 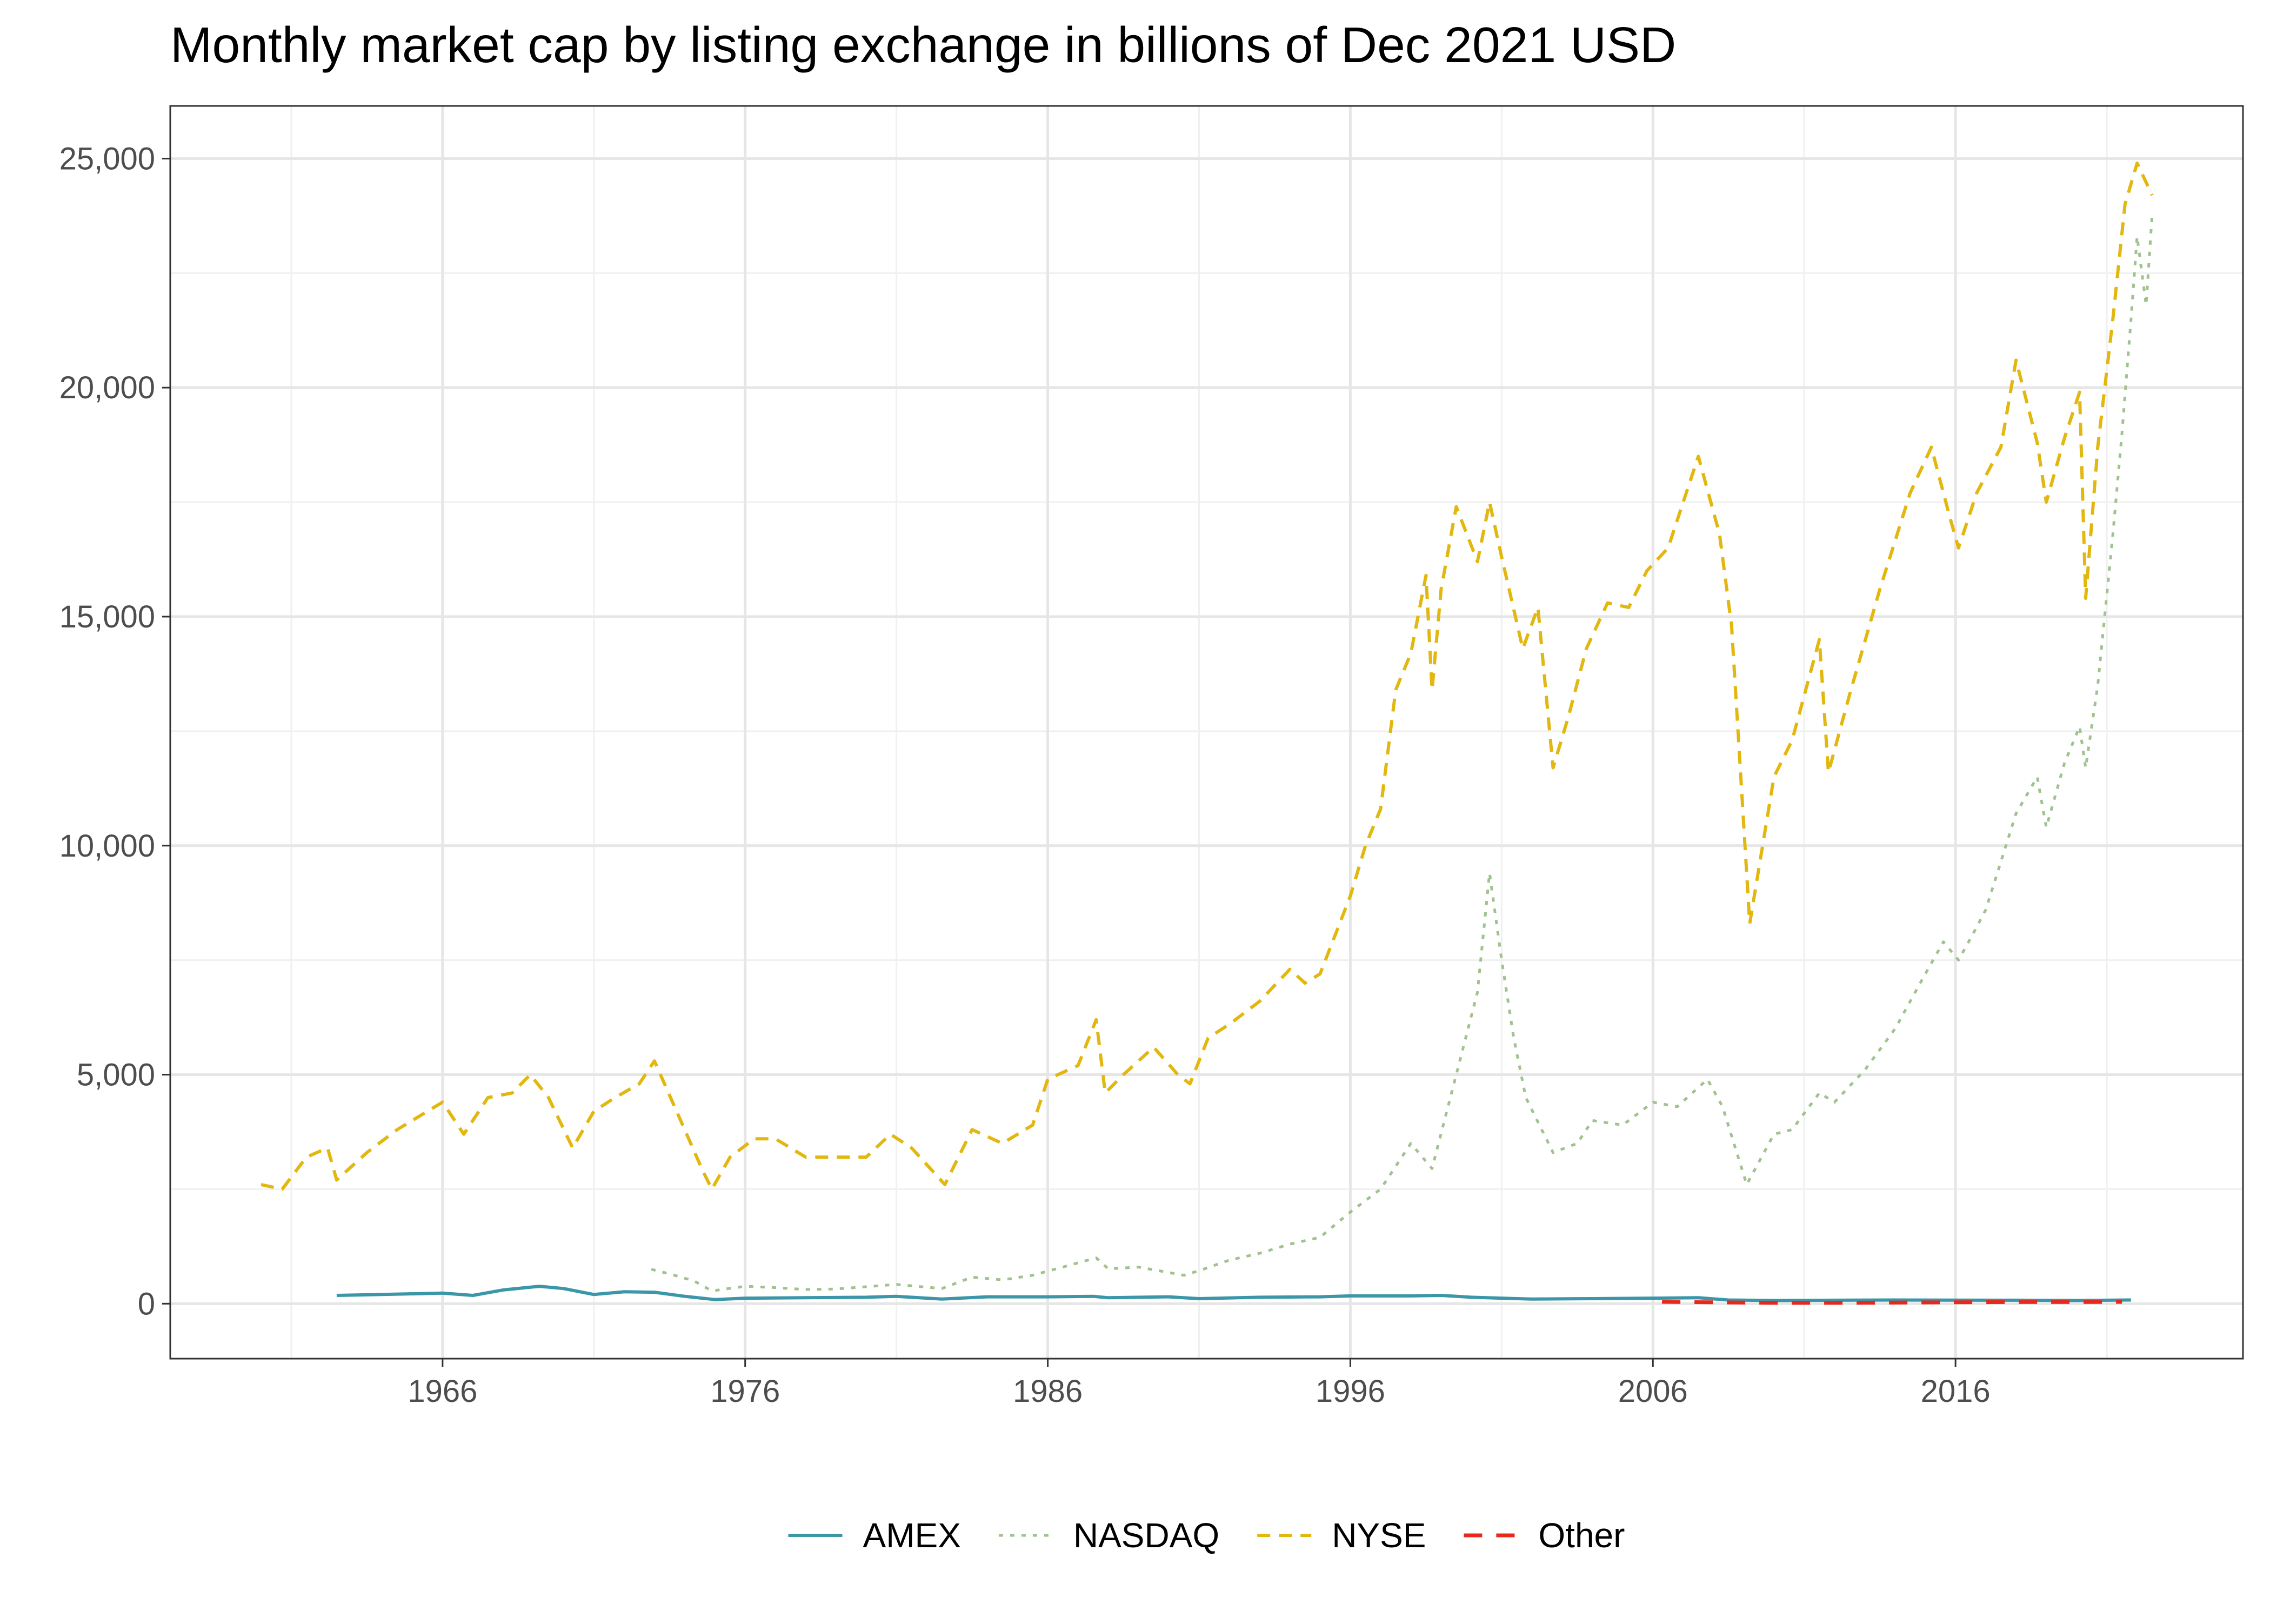 What do you see at coordinates (1350, 1391) in the screenshot?
I see `x-tick-label: 1996` at bounding box center [1350, 1391].